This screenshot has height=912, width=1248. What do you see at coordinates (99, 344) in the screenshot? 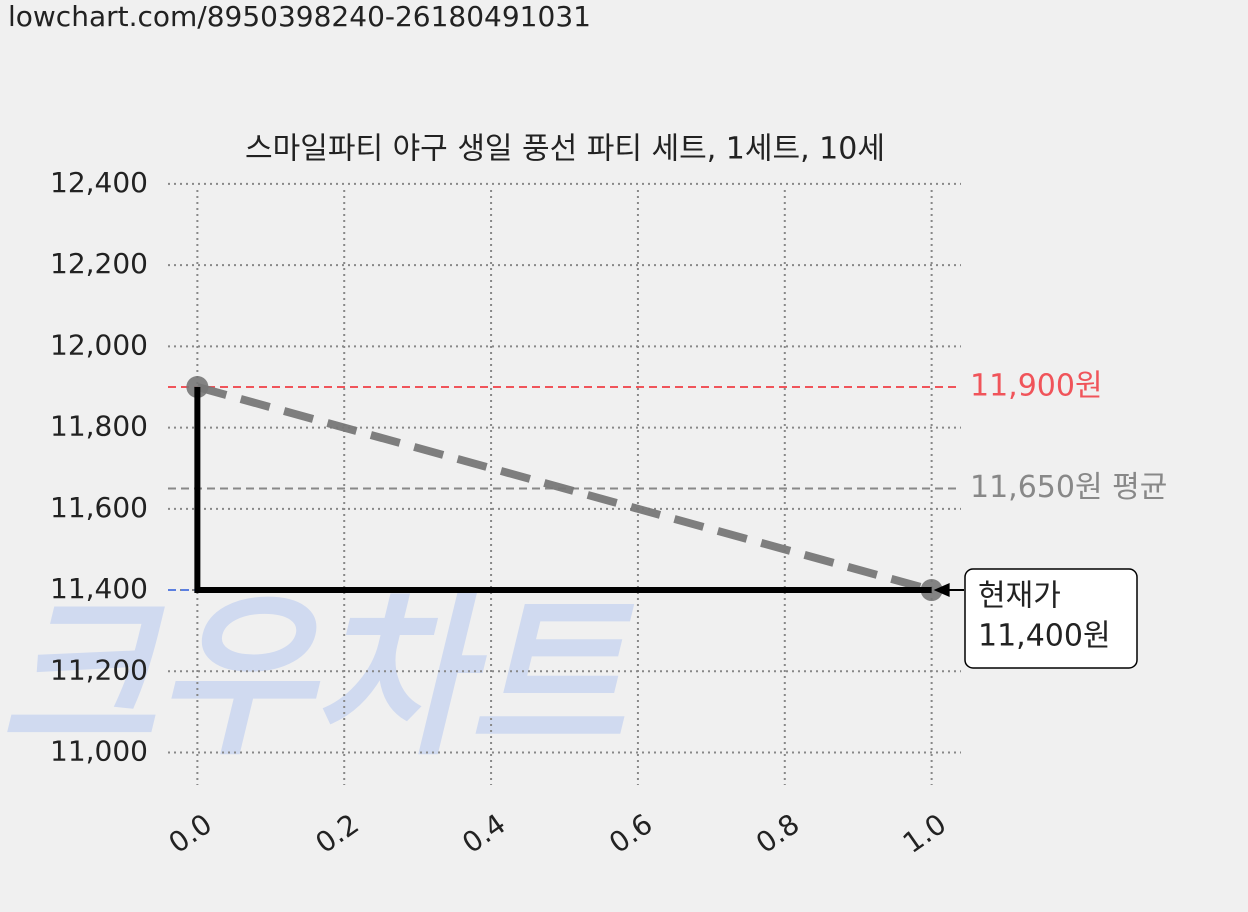
I see `y-tick-label: 12,000` at bounding box center [99, 344].